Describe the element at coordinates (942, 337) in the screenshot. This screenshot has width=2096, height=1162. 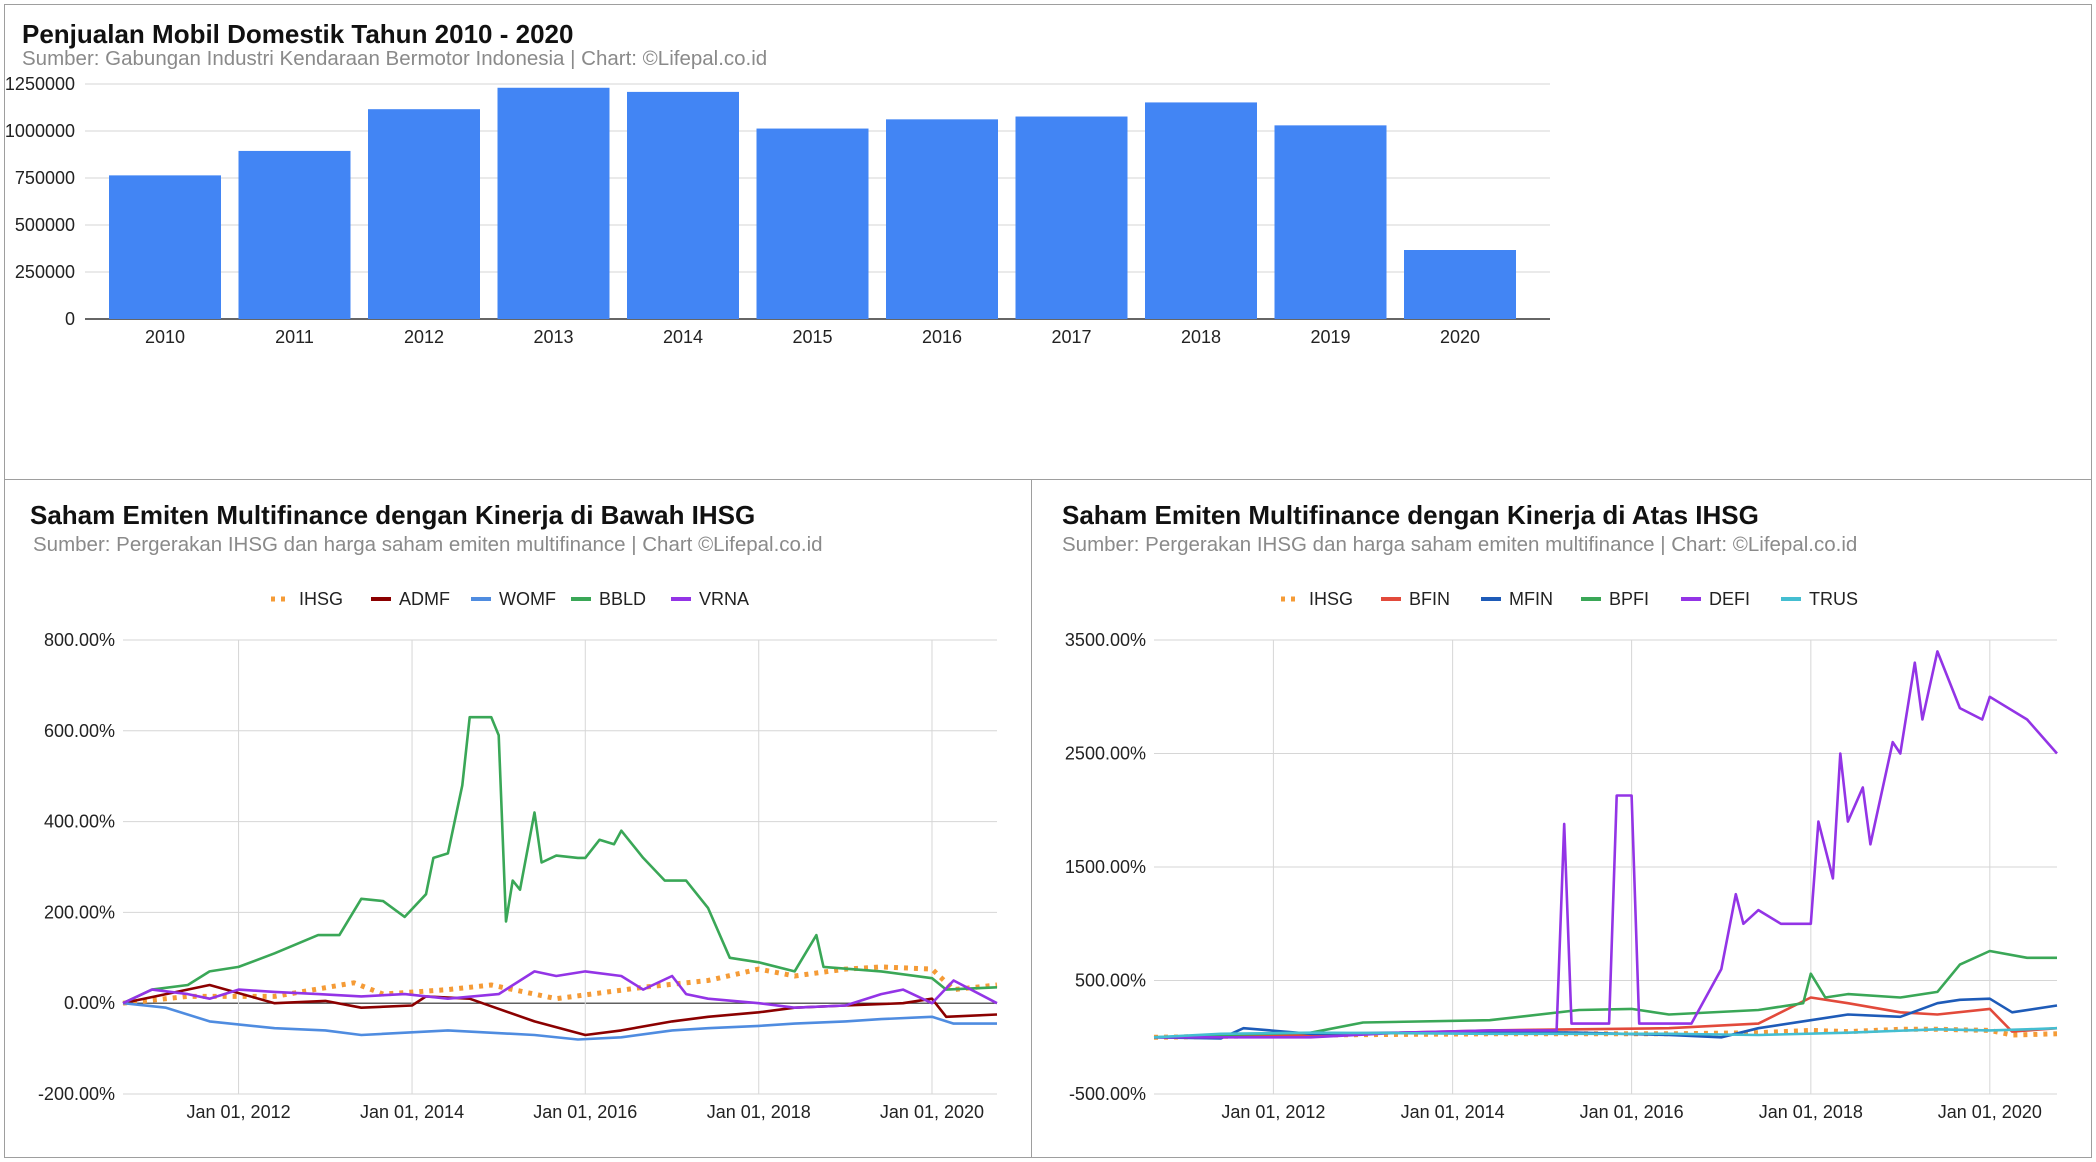
I see `x-tick-label: 2016` at that location.